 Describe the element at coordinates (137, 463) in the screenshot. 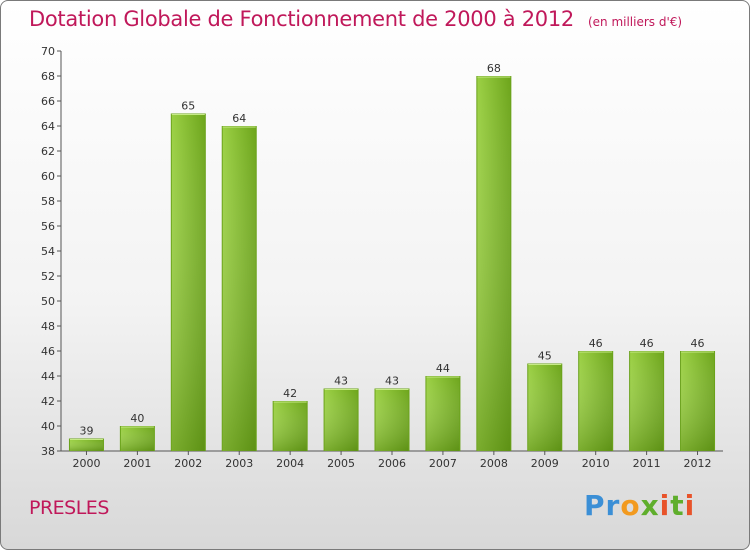

I see `x-tick-label: 2001` at that location.